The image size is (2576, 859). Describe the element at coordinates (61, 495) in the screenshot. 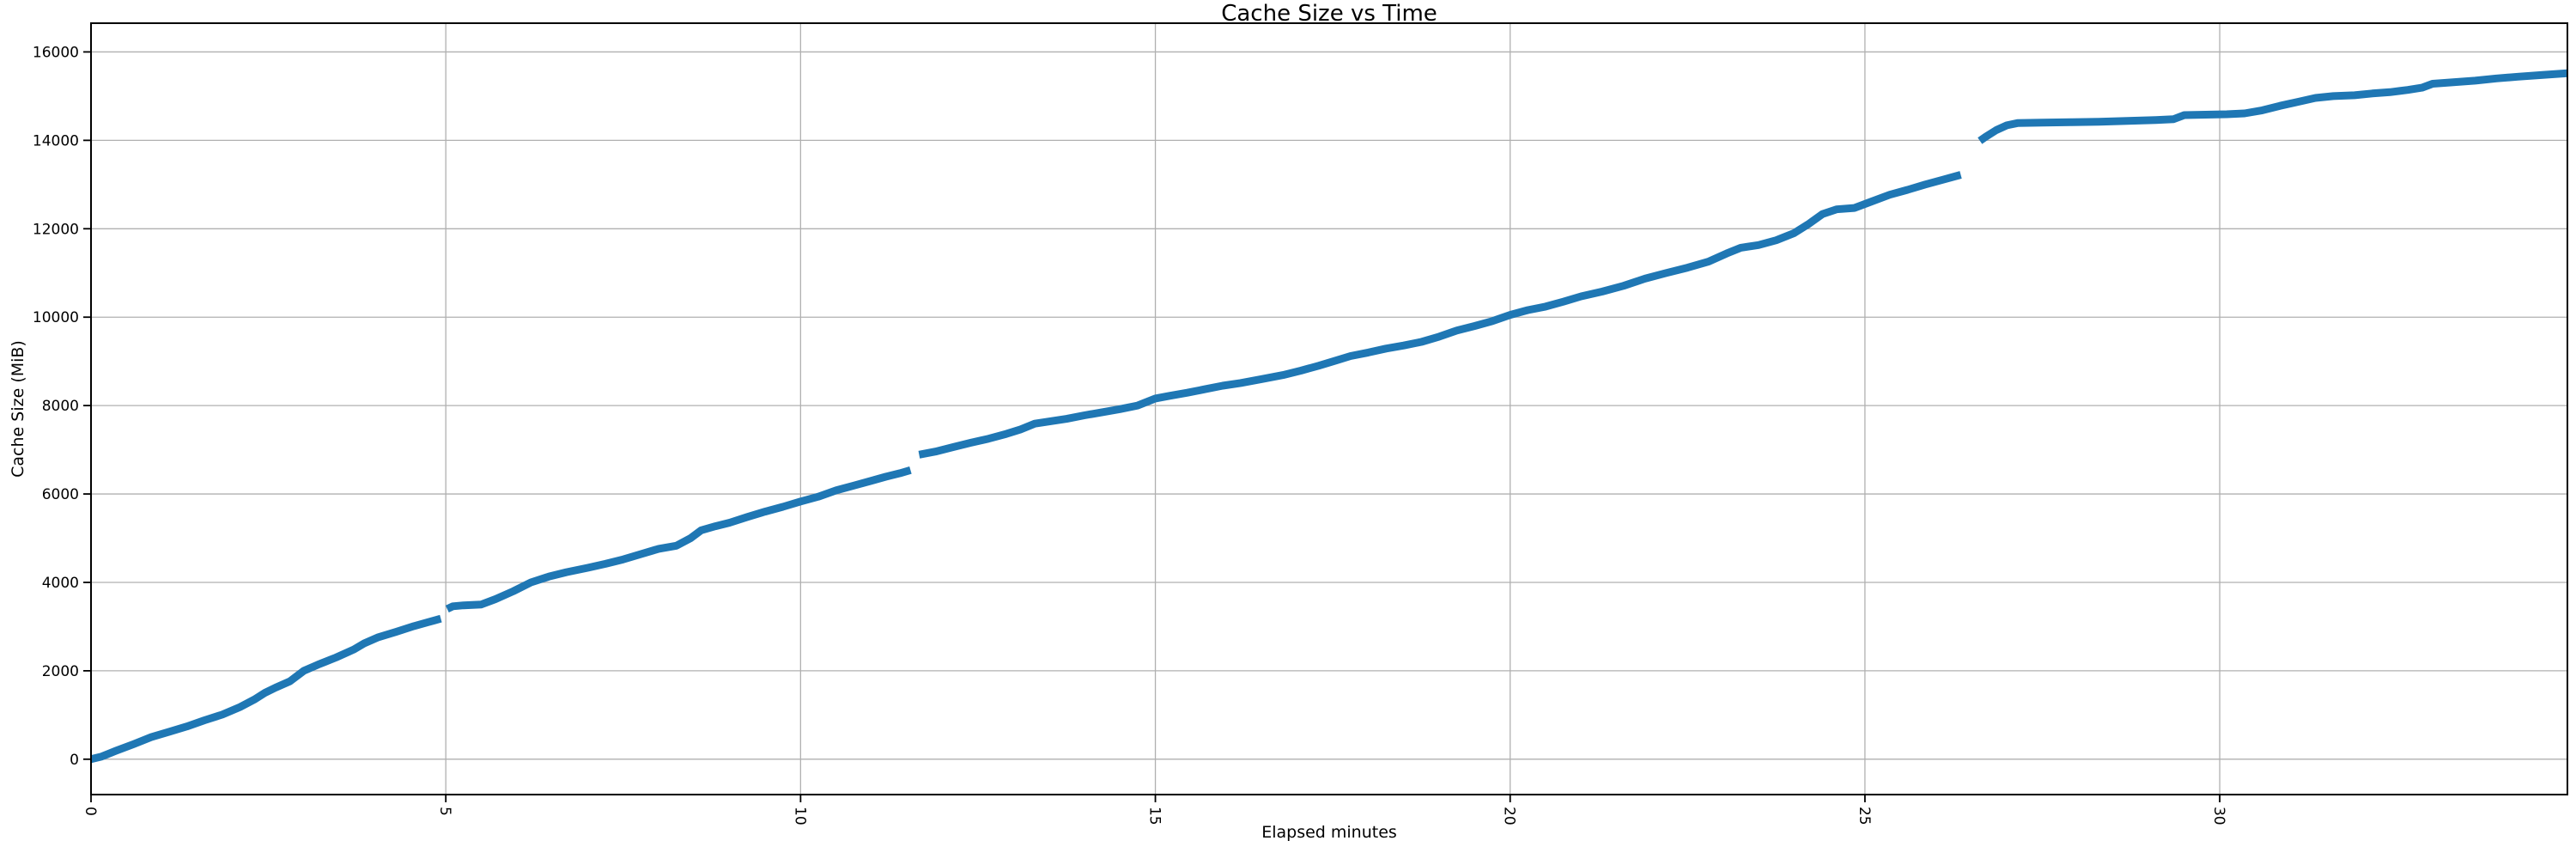

I see `y-tick-label-6000: 6000` at that location.